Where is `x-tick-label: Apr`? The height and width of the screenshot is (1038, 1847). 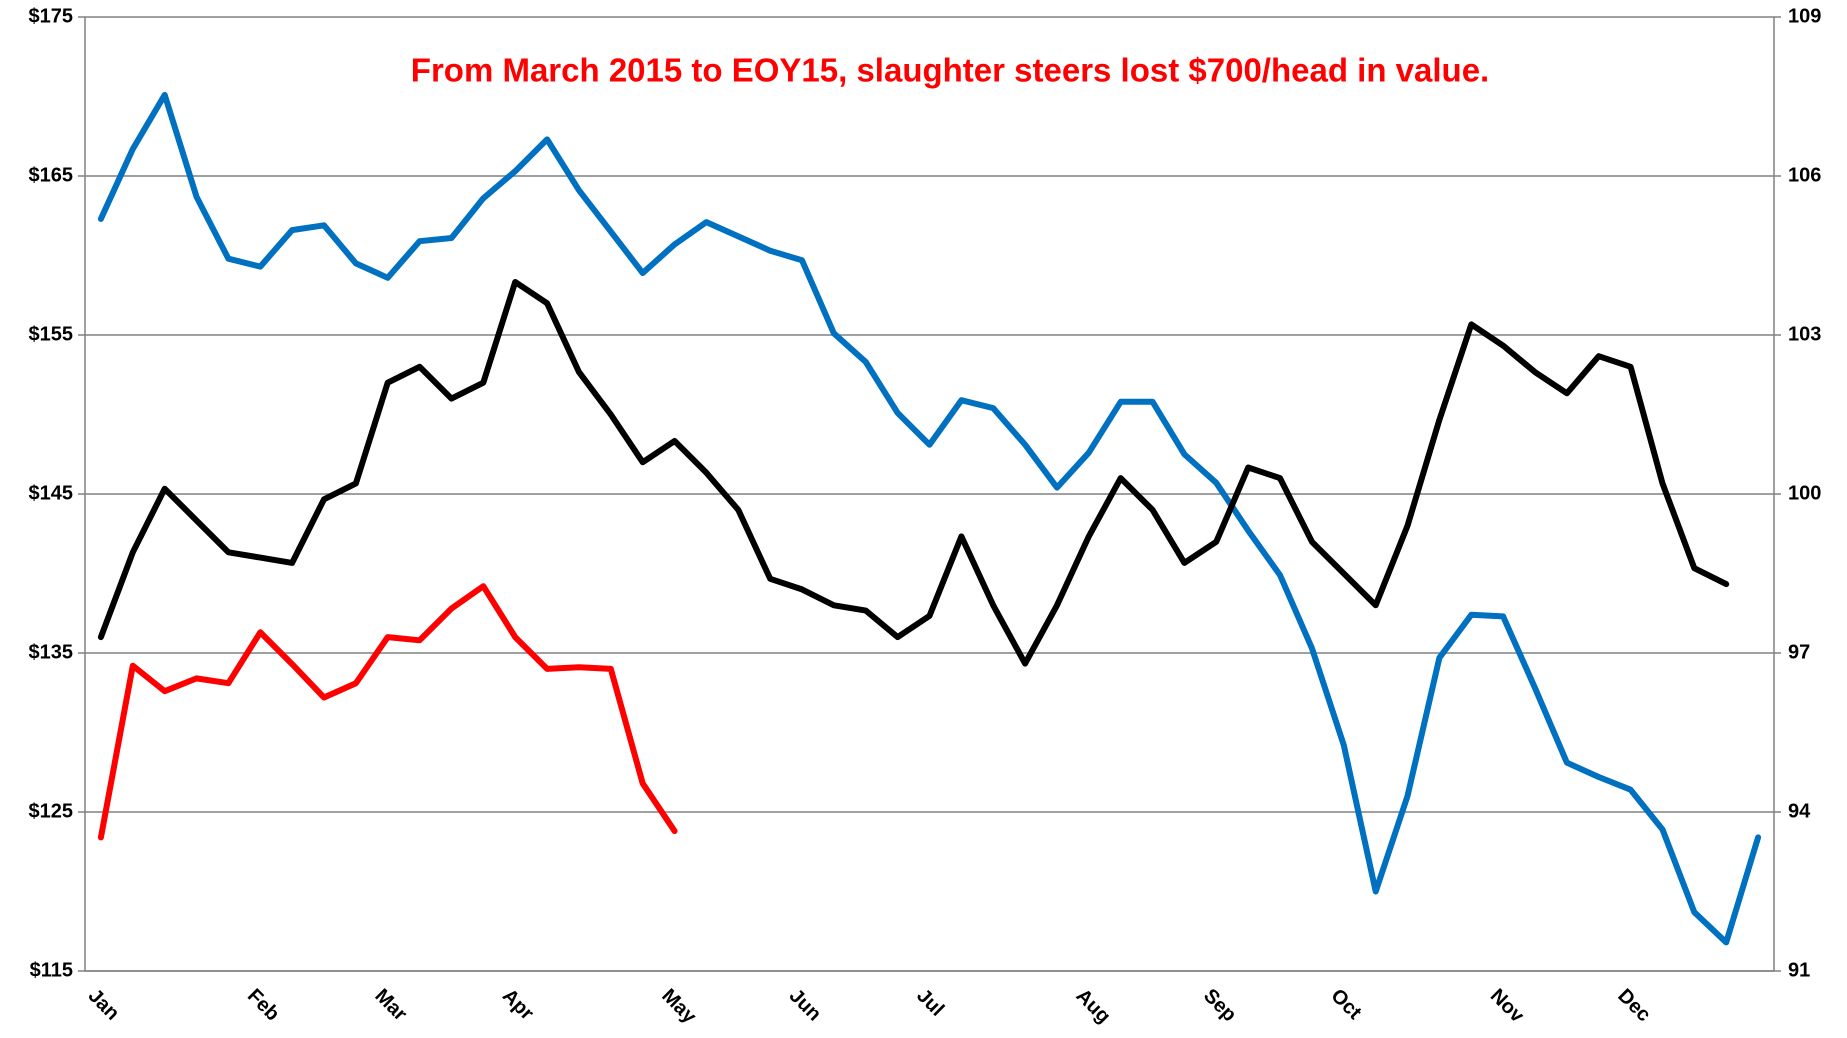
x-tick-label: Apr is located at coordinates (518, 1005).